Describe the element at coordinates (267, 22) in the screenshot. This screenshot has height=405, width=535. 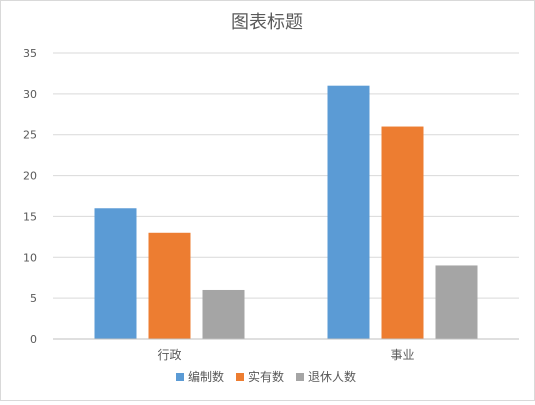
I see `chart-title: 图表标题` at that location.